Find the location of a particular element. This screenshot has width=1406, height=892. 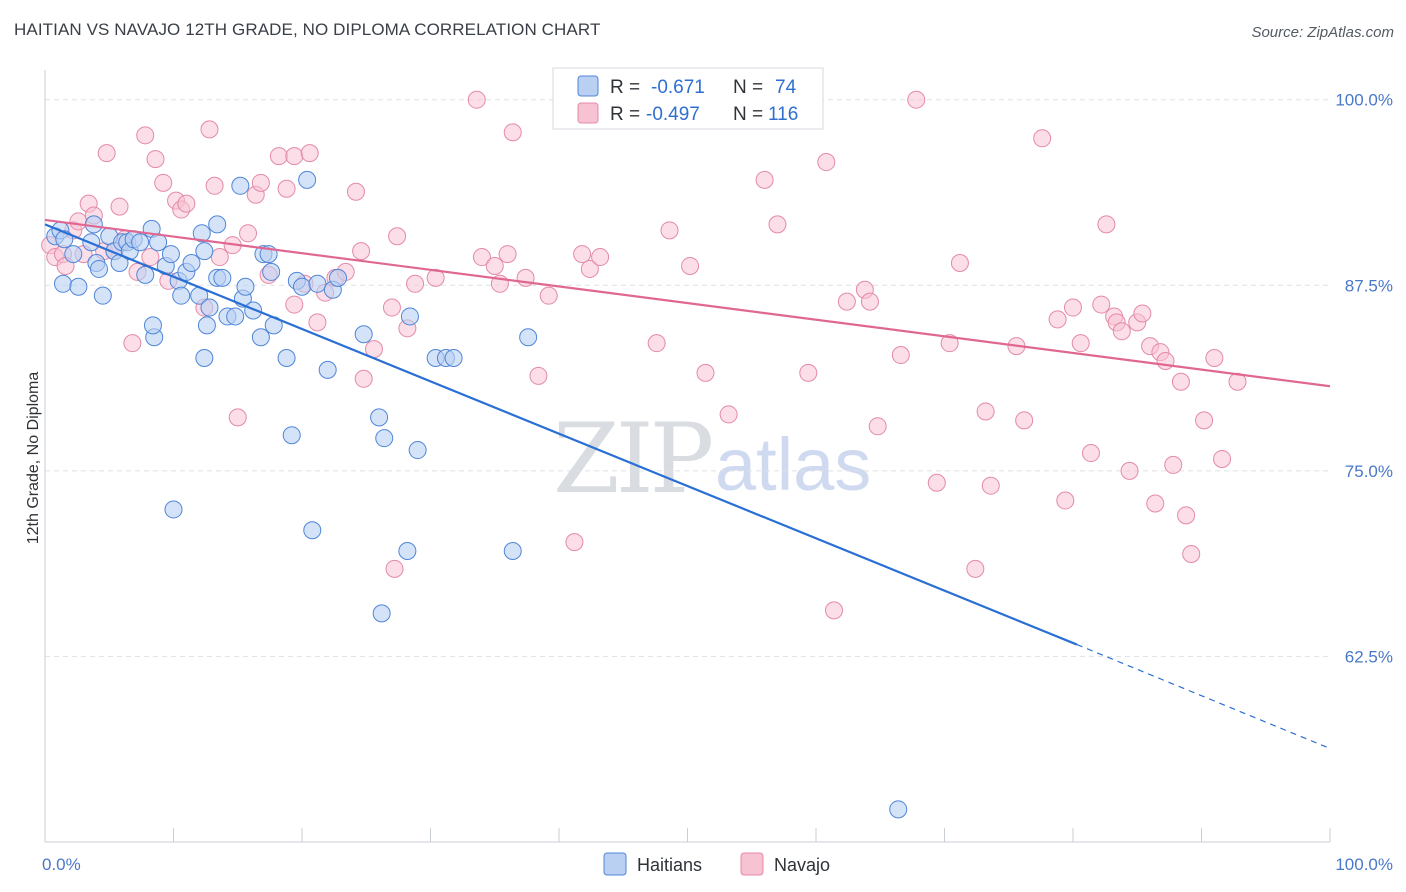

y-tick-label-0: 100.0% is located at coordinates (1364, 100).